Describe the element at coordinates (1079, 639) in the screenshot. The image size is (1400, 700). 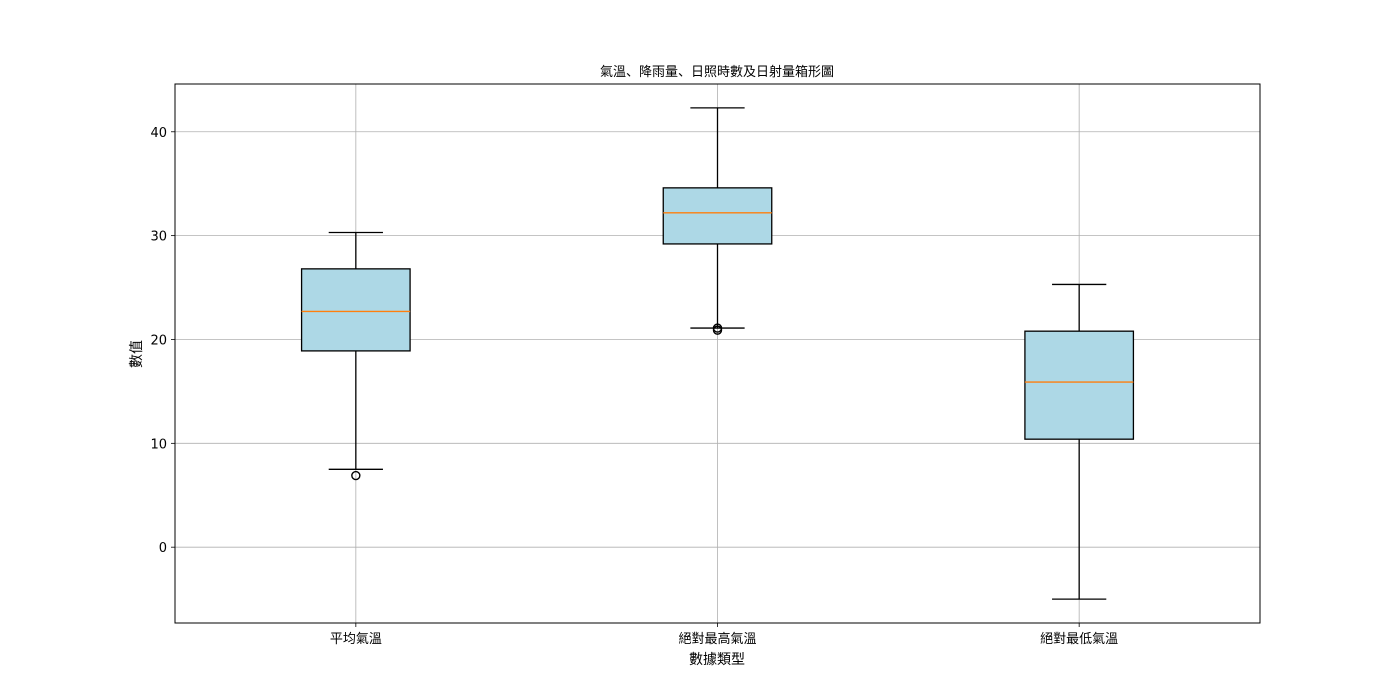
I see `x-tick-label: 絕對最低氣溫` at that location.